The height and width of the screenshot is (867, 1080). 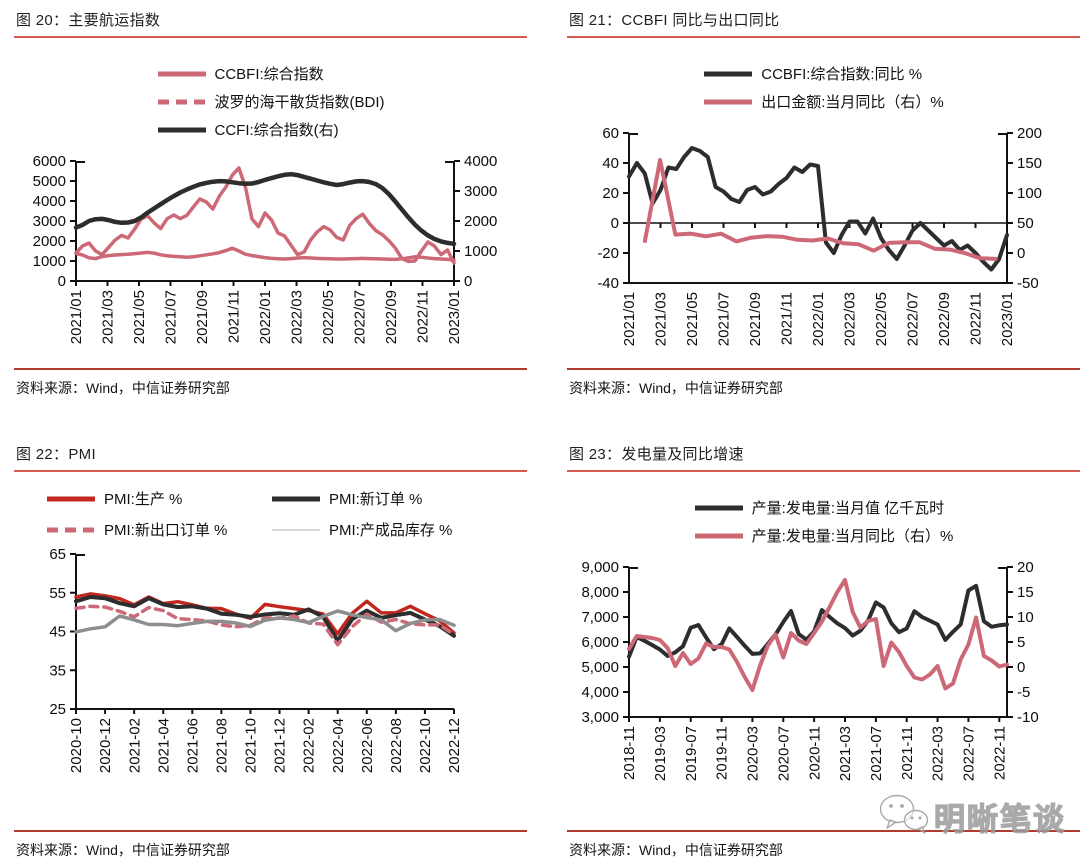 I want to click on svg-text: 2020-03, so click(x=753, y=753).